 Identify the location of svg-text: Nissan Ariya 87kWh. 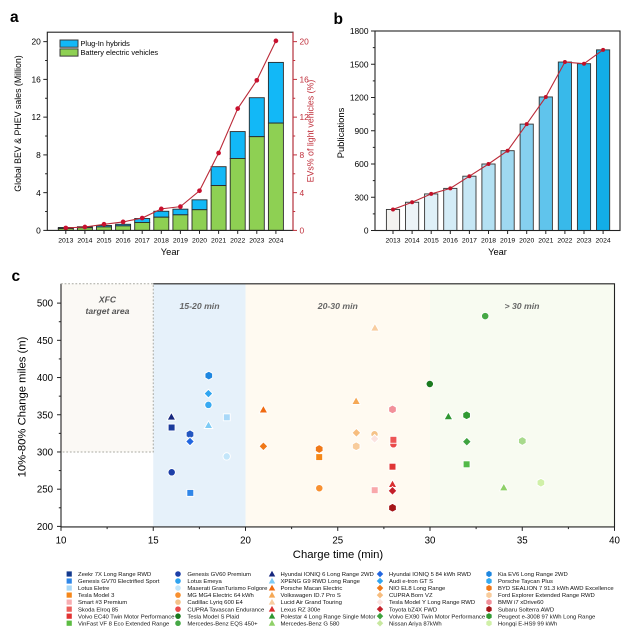
(415, 624).